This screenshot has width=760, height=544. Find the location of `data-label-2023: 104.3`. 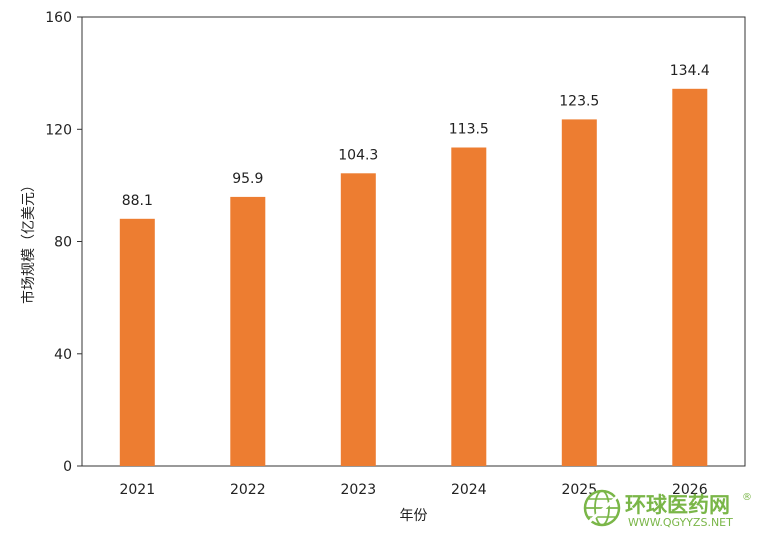

data-label-2023: 104.3 is located at coordinates (358, 155).